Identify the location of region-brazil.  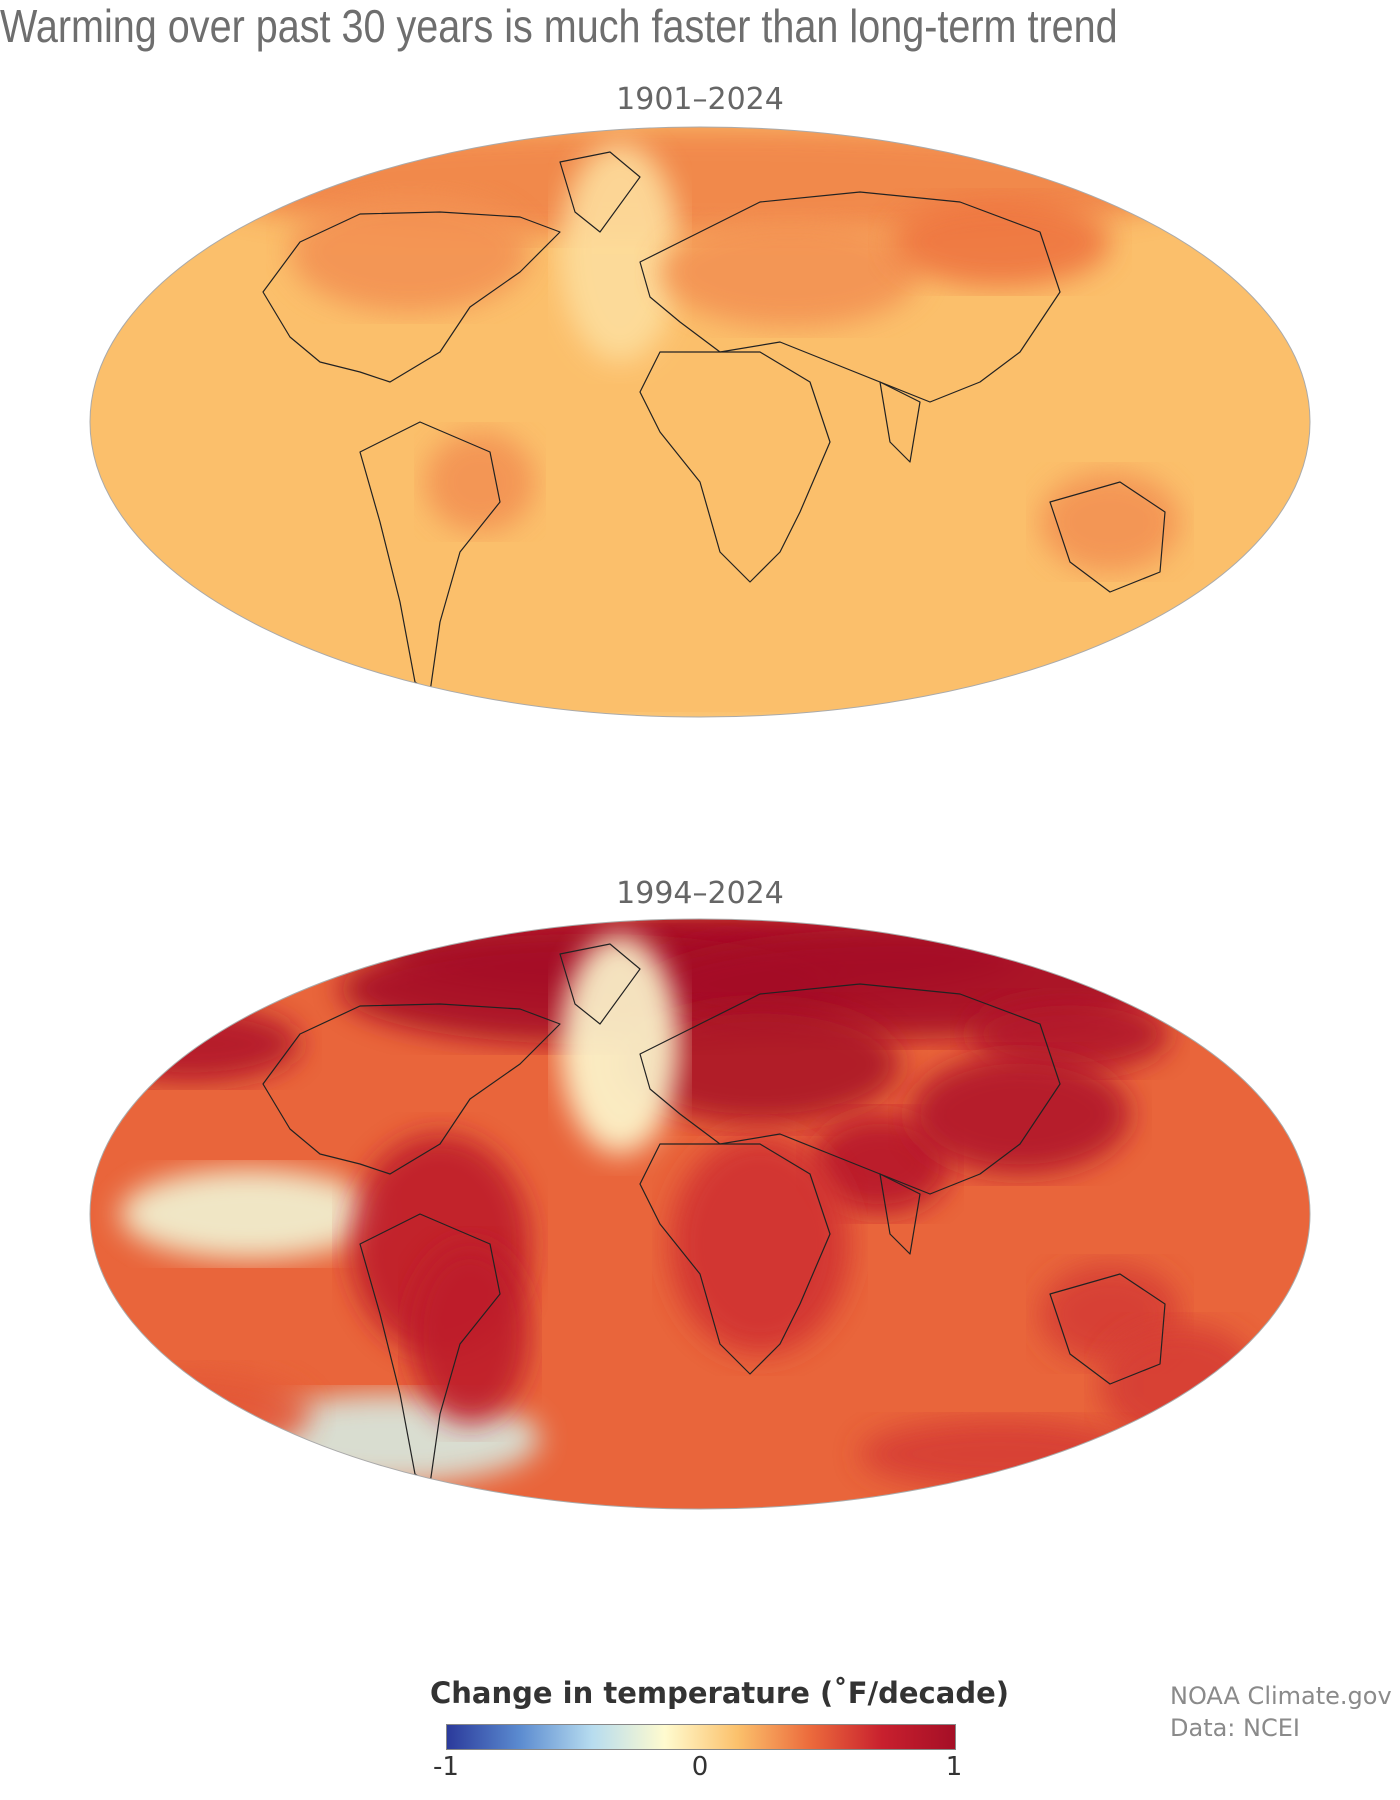
(480, 482).